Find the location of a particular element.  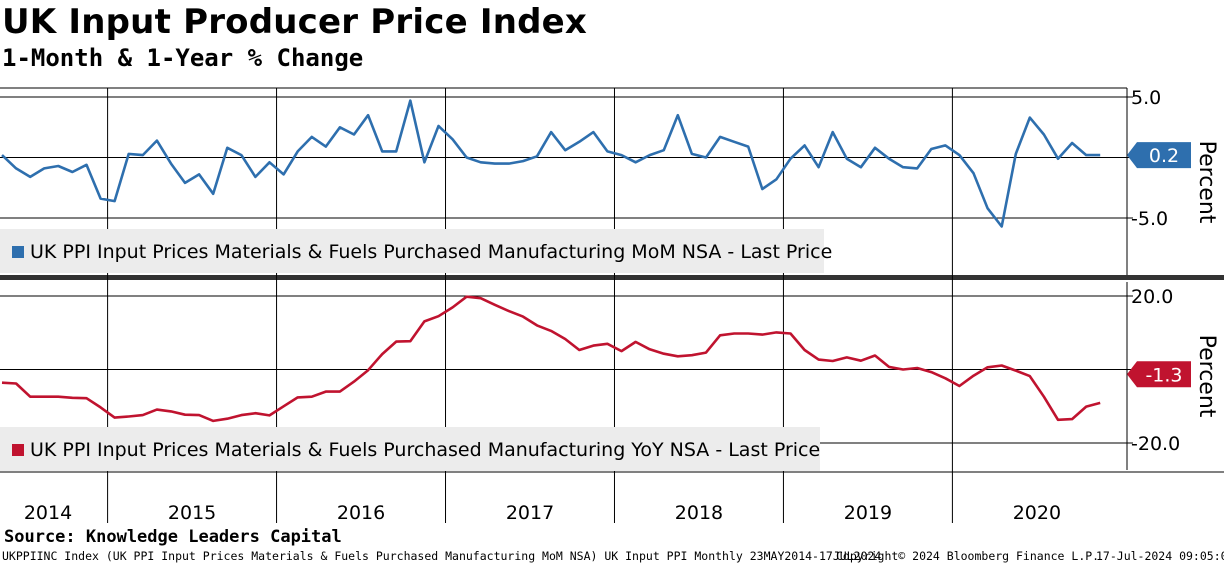

last-value-label: 0.2 is located at coordinates (1164, 156).